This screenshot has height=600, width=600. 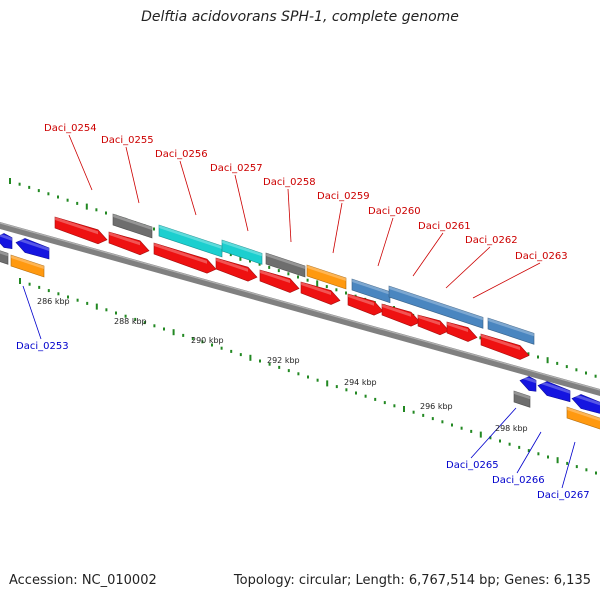 I want to click on gene-label-top: Daci_0260, so click(x=394, y=211).